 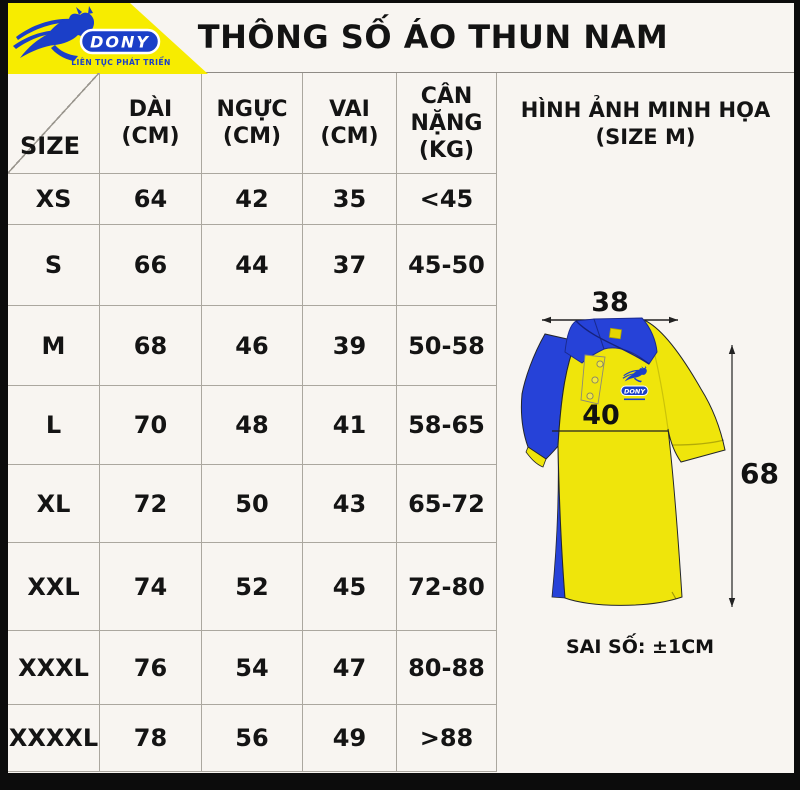 I want to click on cell-s-vai: 37, so click(x=350, y=265).